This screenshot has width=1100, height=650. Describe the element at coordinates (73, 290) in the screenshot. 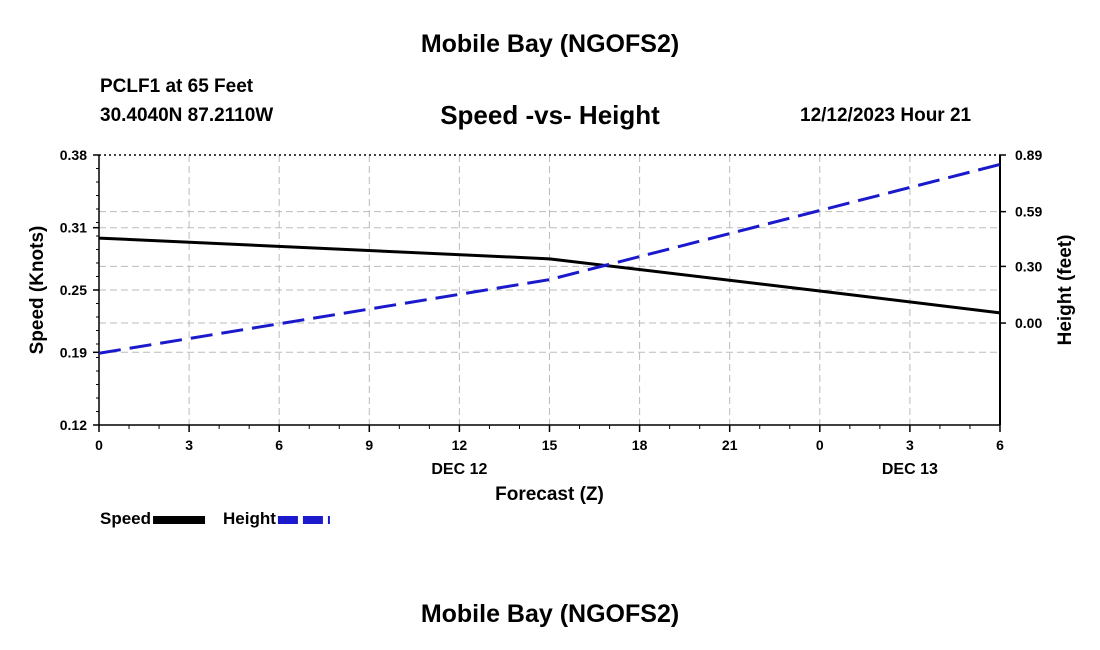

I see `y-left-tick-label: 0.25` at that location.